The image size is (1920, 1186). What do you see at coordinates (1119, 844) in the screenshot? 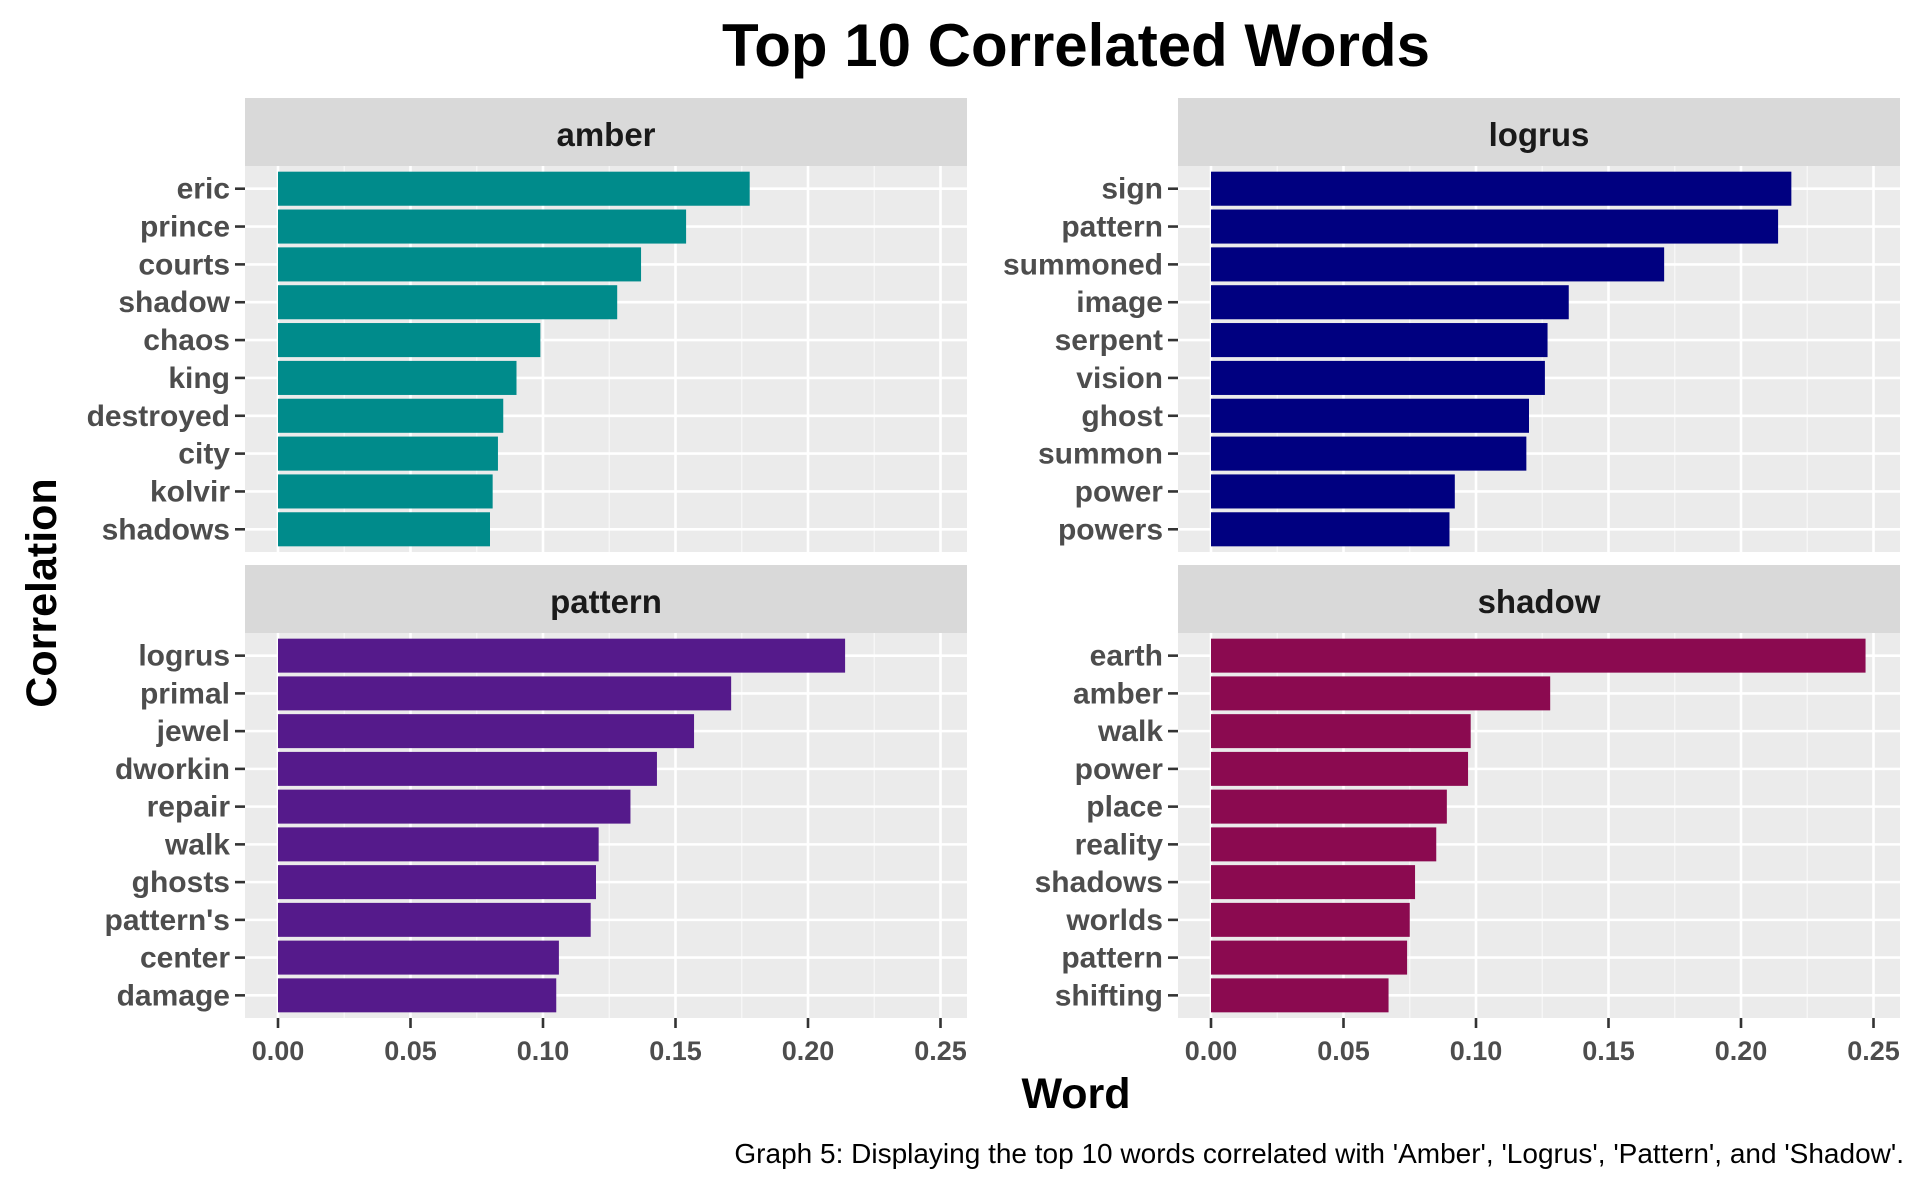
I see `y-tick-label: reality` at bounding box center [1119, 844].